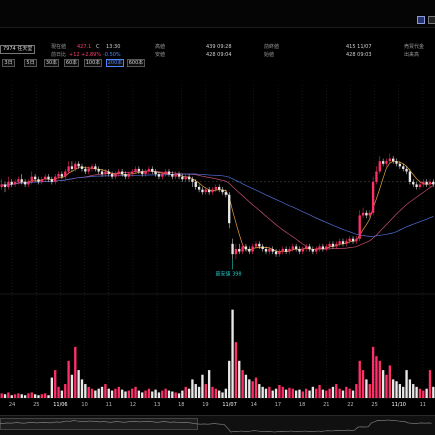  I want to click on annotations: 最安値 398, so click(228, 268).